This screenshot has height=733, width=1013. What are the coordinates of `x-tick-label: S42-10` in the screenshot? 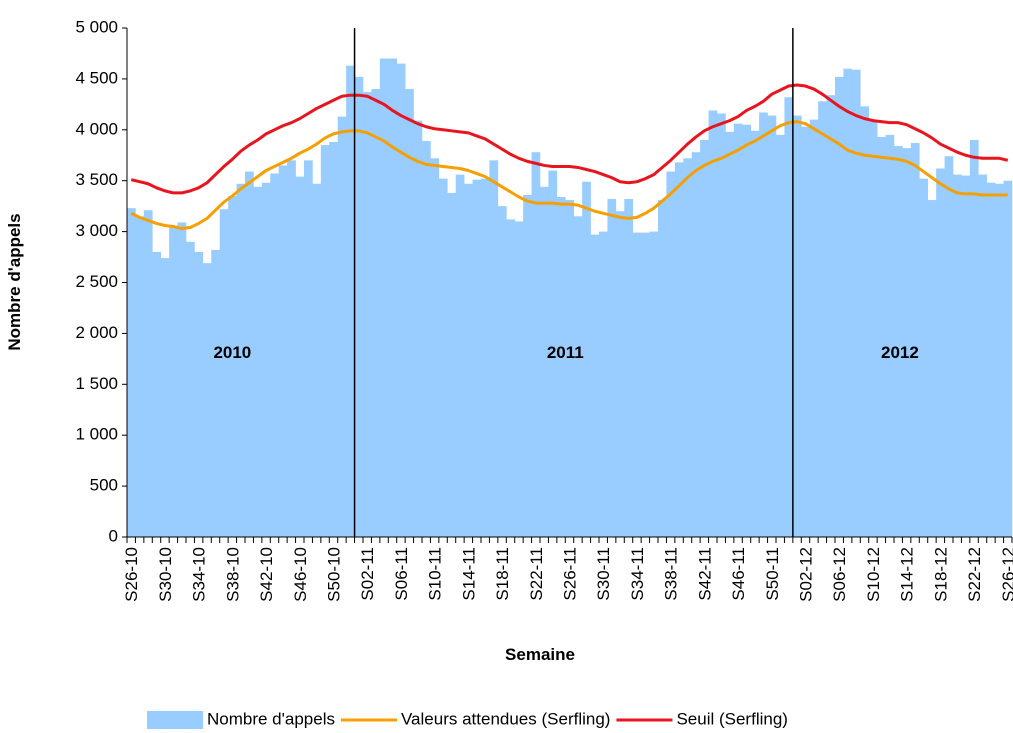 It's located at (266, 574).